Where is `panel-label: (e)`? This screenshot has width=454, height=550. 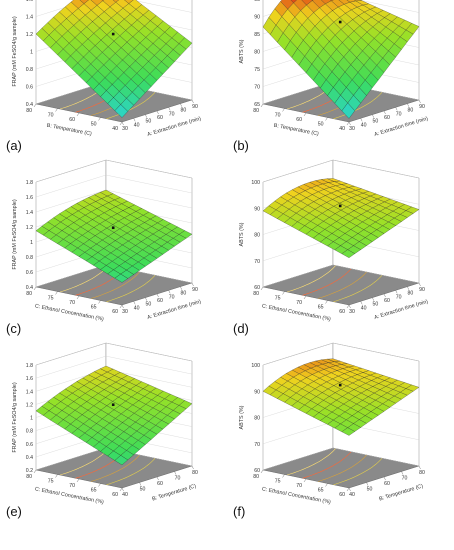 panel-label: (e) is located at coordinates (14, 511).